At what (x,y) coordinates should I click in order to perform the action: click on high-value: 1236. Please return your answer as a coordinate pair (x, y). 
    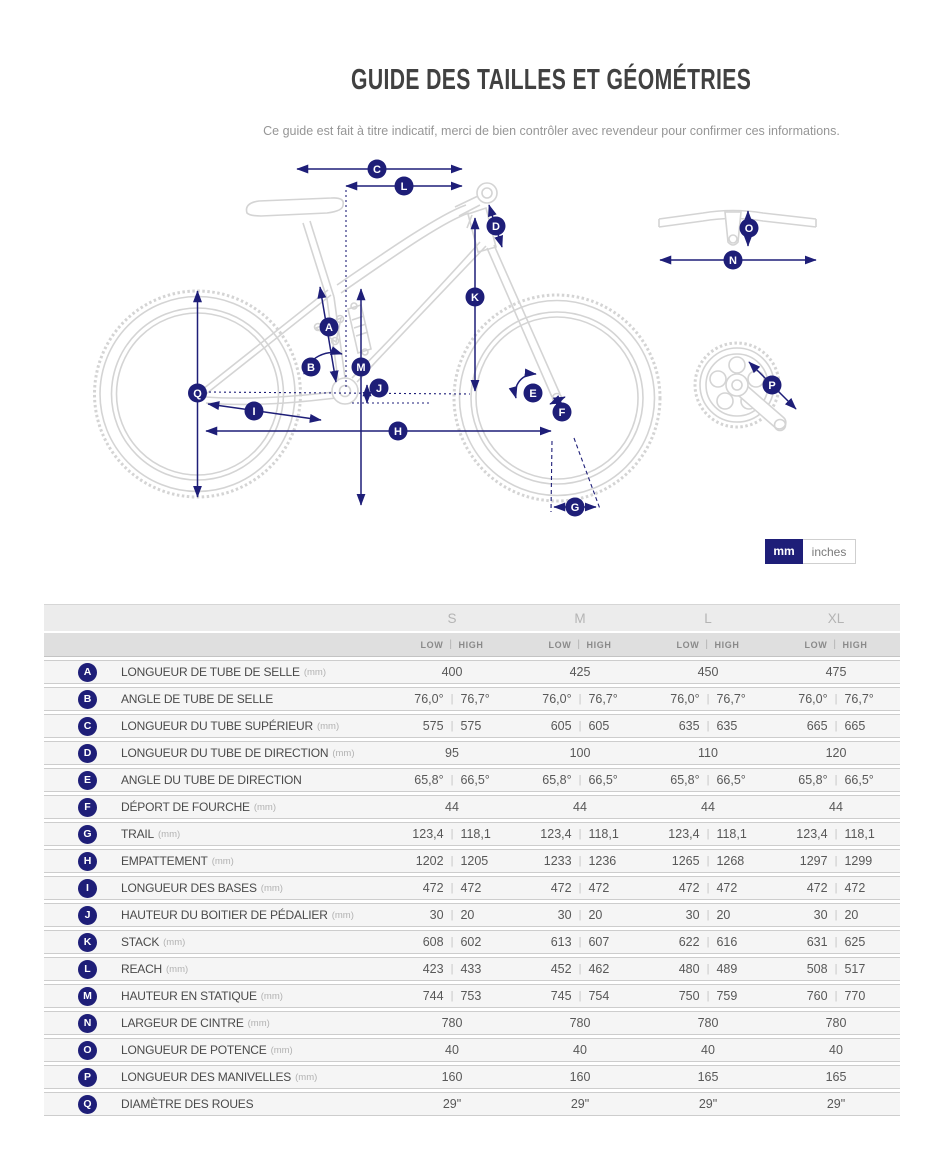
    Looking at the image, I should click on (602, 861).